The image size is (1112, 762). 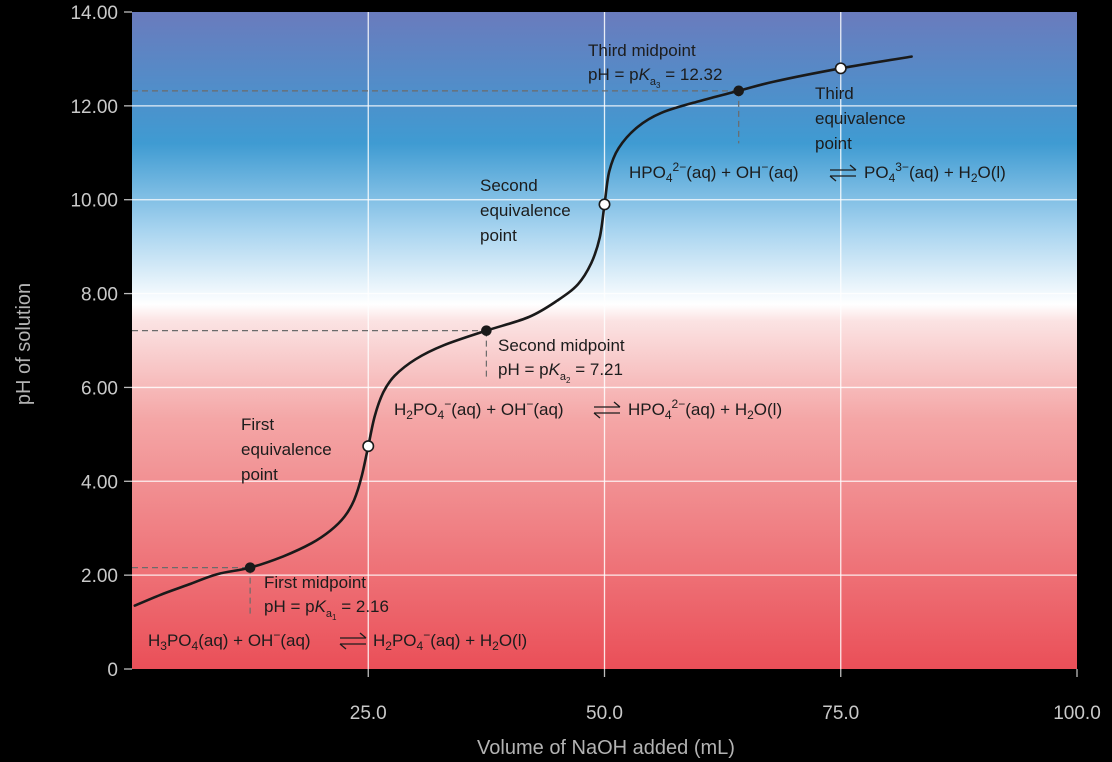 I want to click on svg-text: pH = pKa3 = 12.32, so click(x=655, y=77).